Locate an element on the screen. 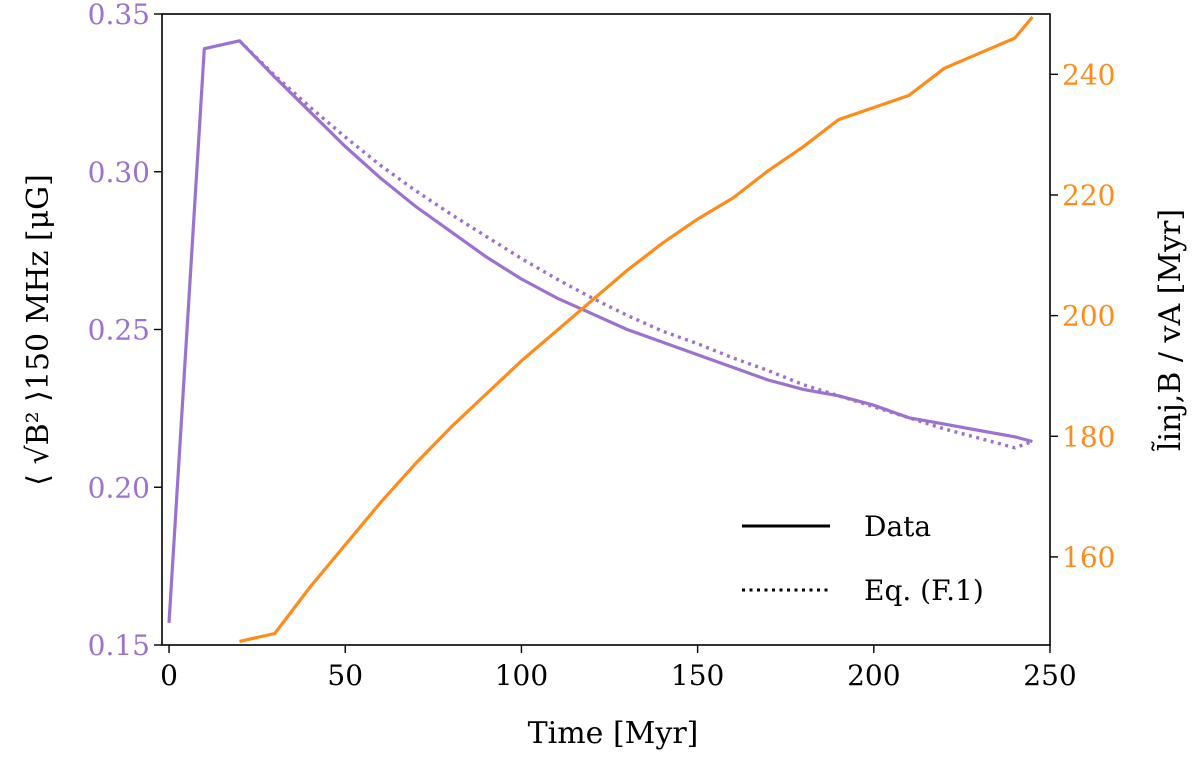 The image size is (1200, 757). right-tick-label: 200 is located at coordinates (1088, 316).